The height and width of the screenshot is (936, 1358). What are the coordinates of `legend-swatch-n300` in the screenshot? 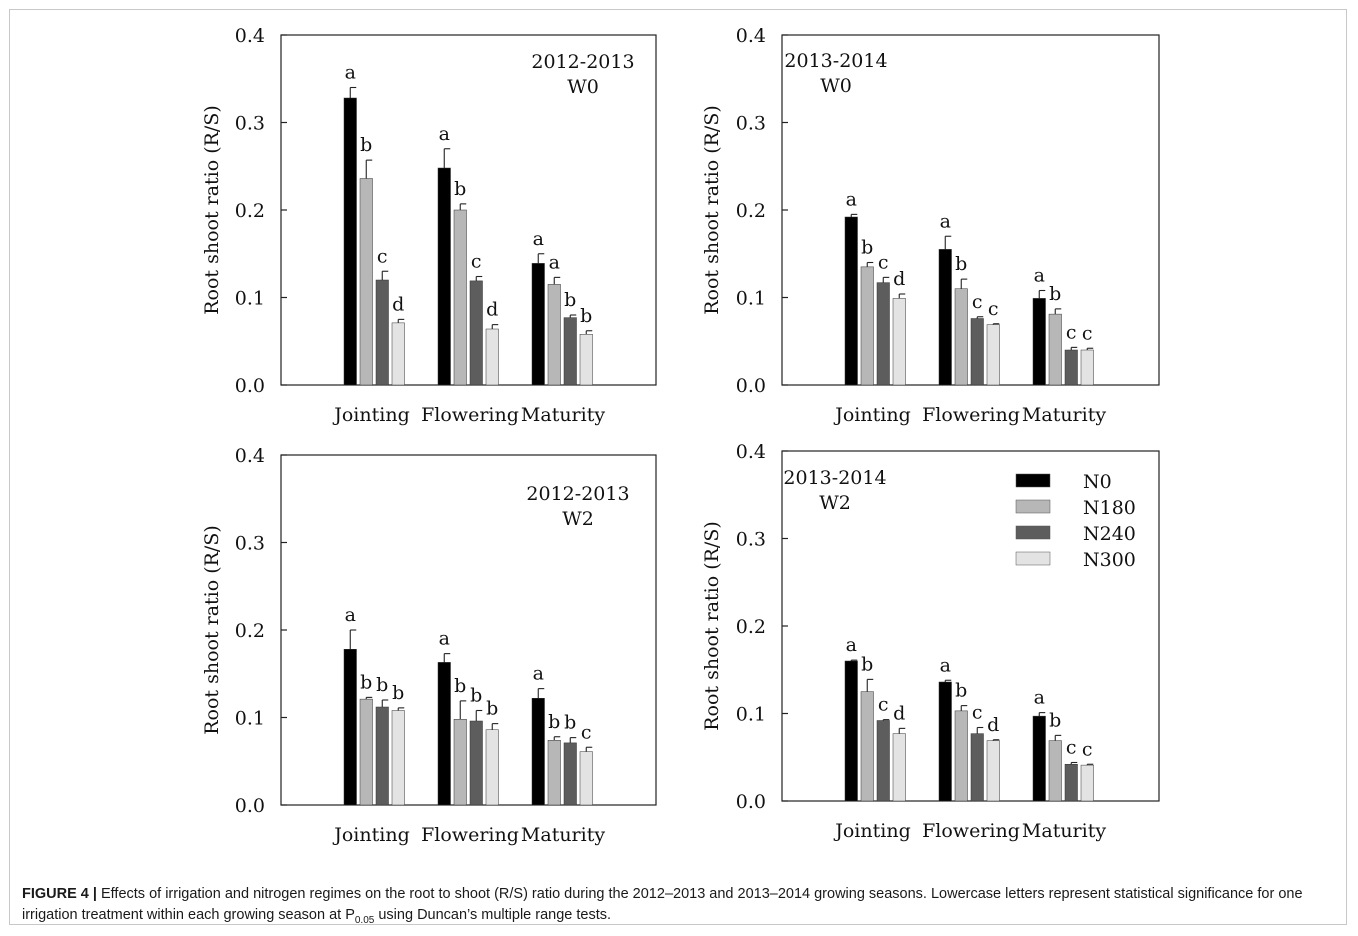 It's located at (1033, 558).